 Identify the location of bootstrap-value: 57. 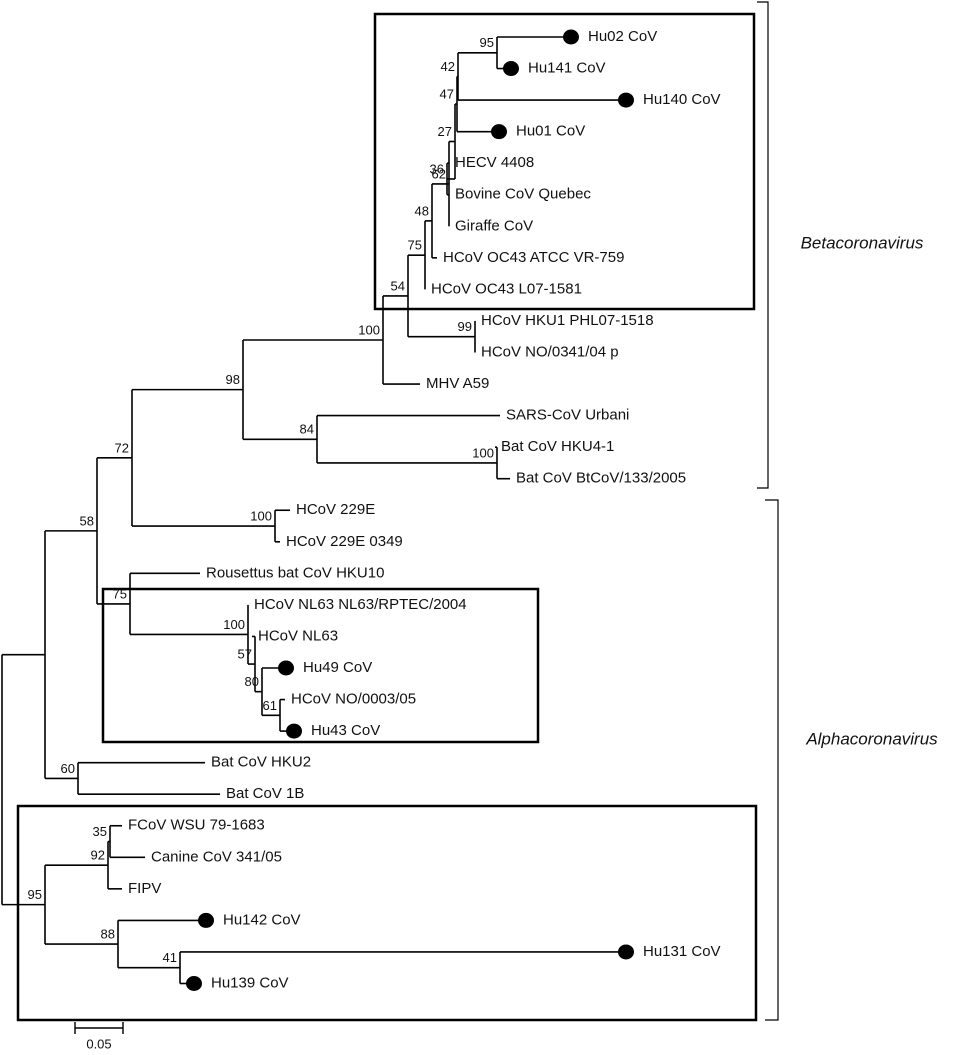
(245, 653).